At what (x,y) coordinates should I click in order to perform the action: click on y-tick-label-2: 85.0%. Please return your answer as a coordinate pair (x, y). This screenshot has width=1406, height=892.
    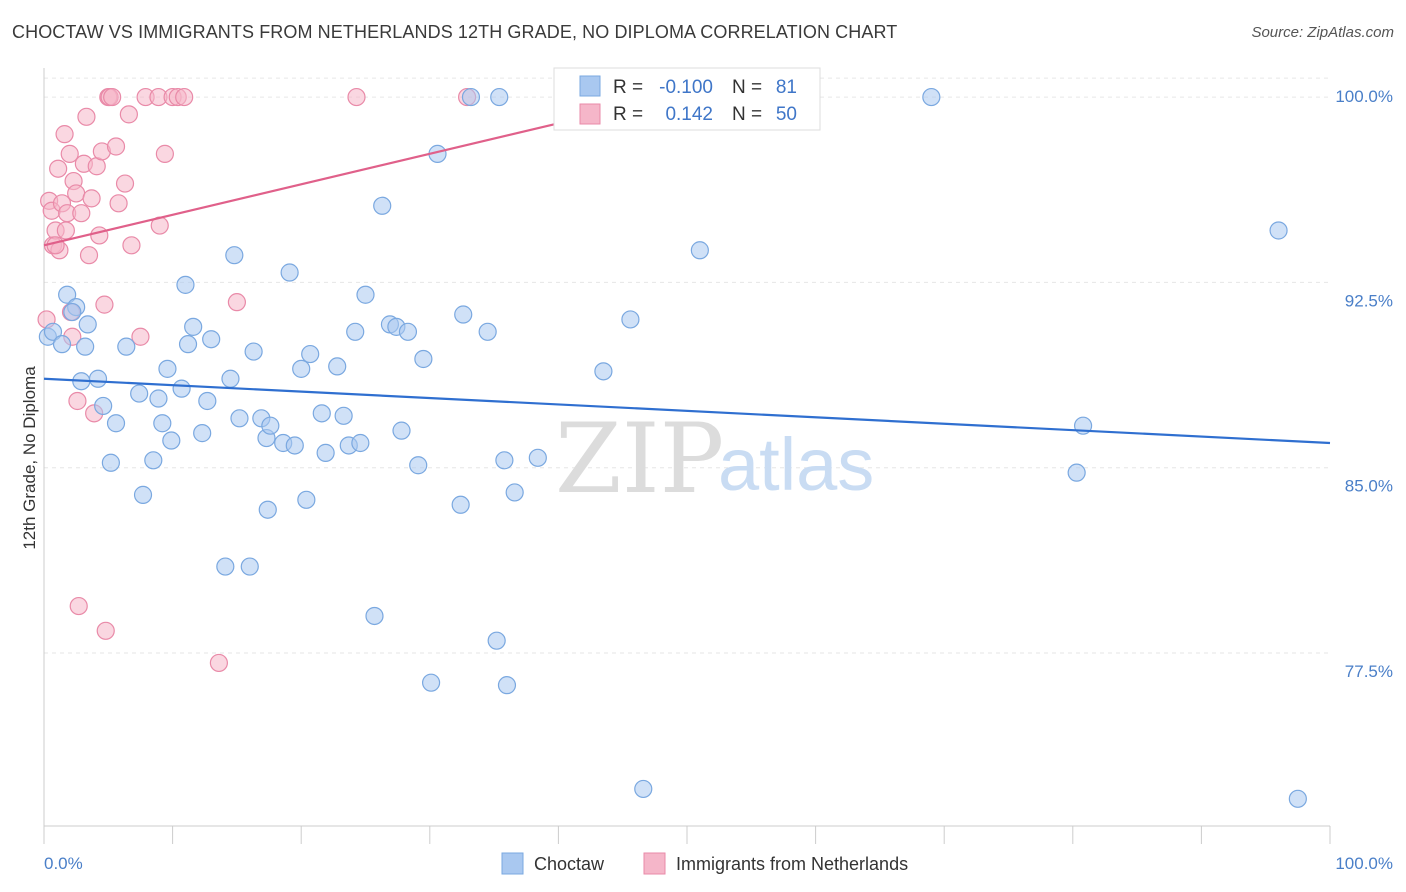
    Looking at the image, I should click on (1369, 486).